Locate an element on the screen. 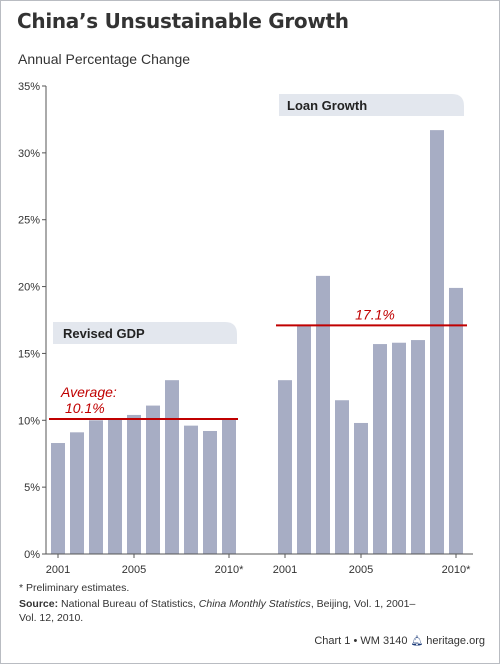  bar-gdp-2009 is located at coordinates (210, 492).